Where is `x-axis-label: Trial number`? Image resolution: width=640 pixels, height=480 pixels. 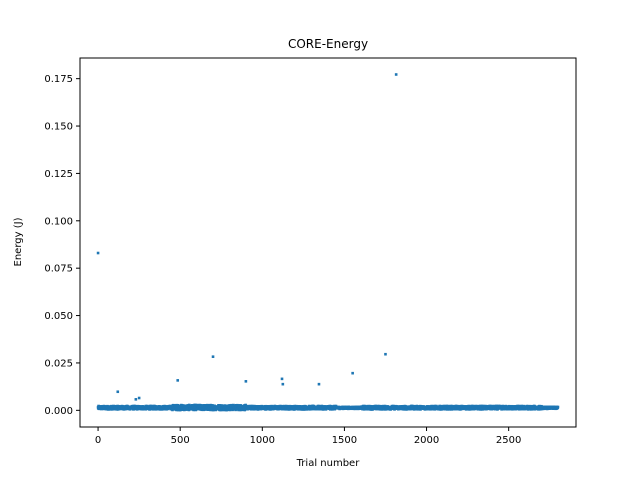 x-axis-label: Trial number is located at coordinates (328, 463).